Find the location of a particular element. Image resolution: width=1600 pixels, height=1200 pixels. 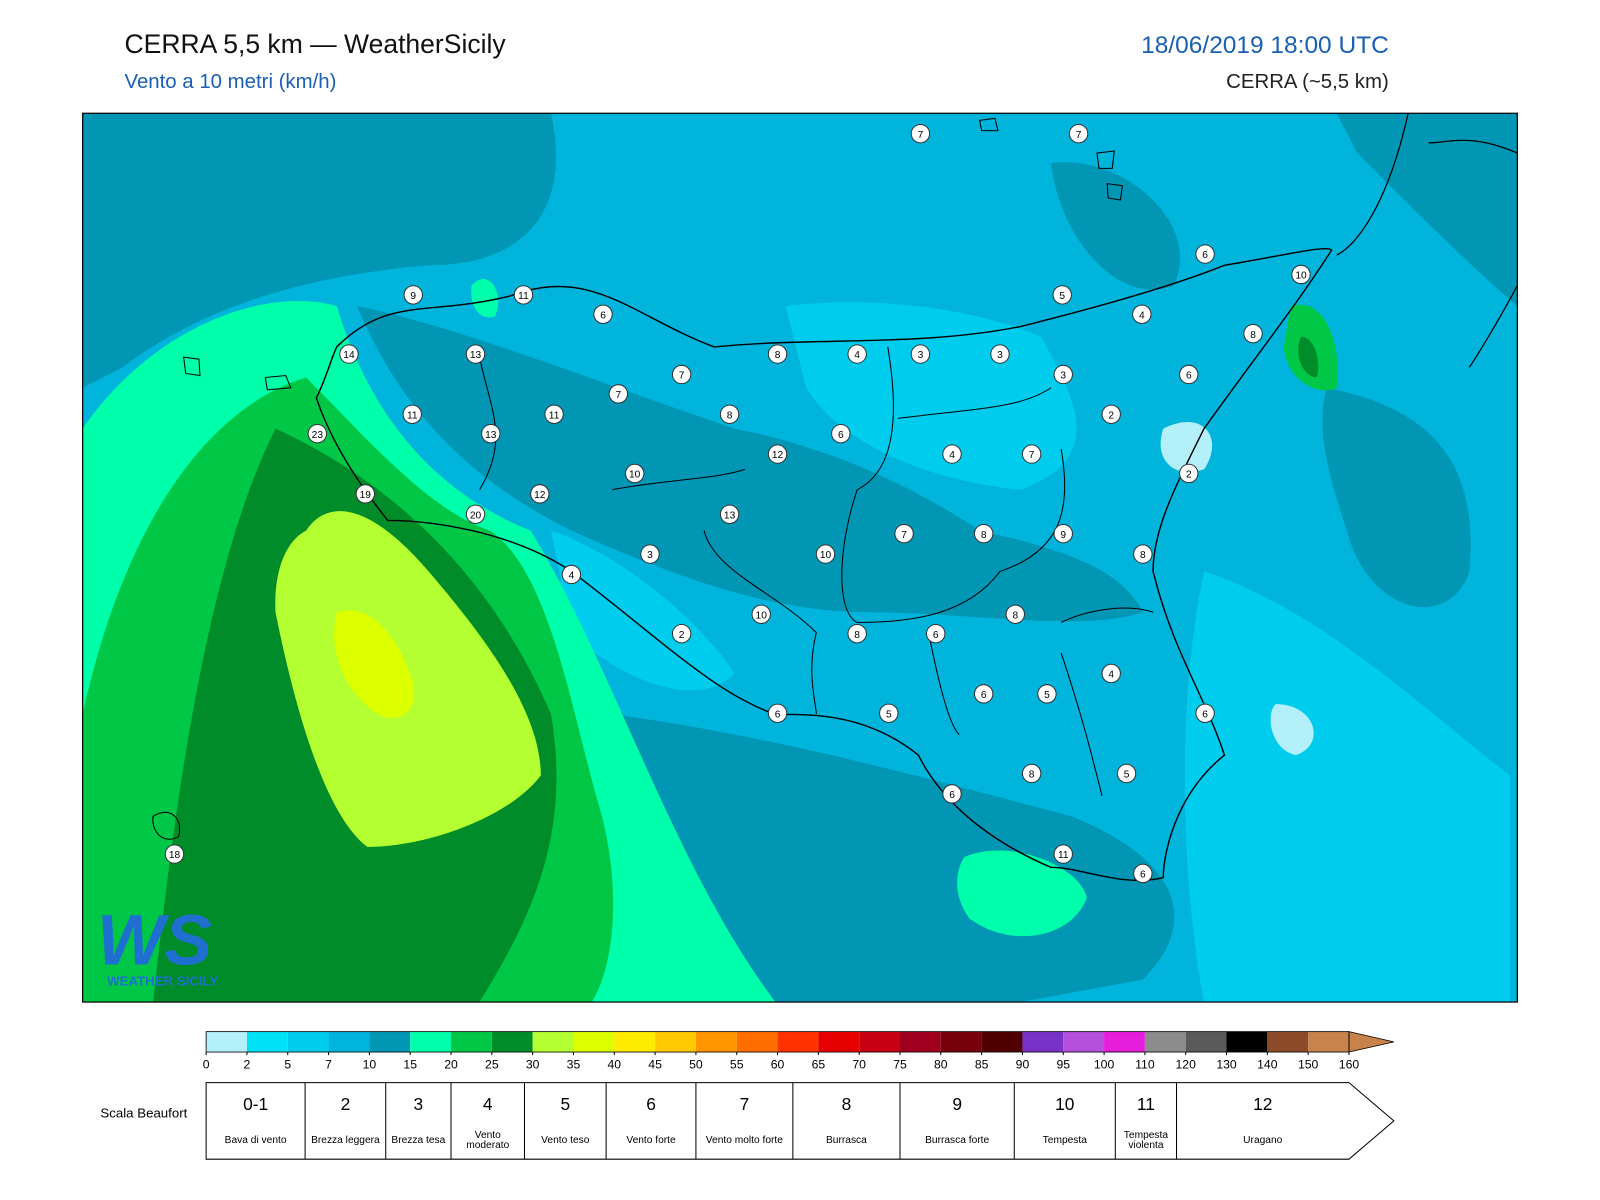

colorbar-tick-label: 75 is located at coordinates (900, 1064).